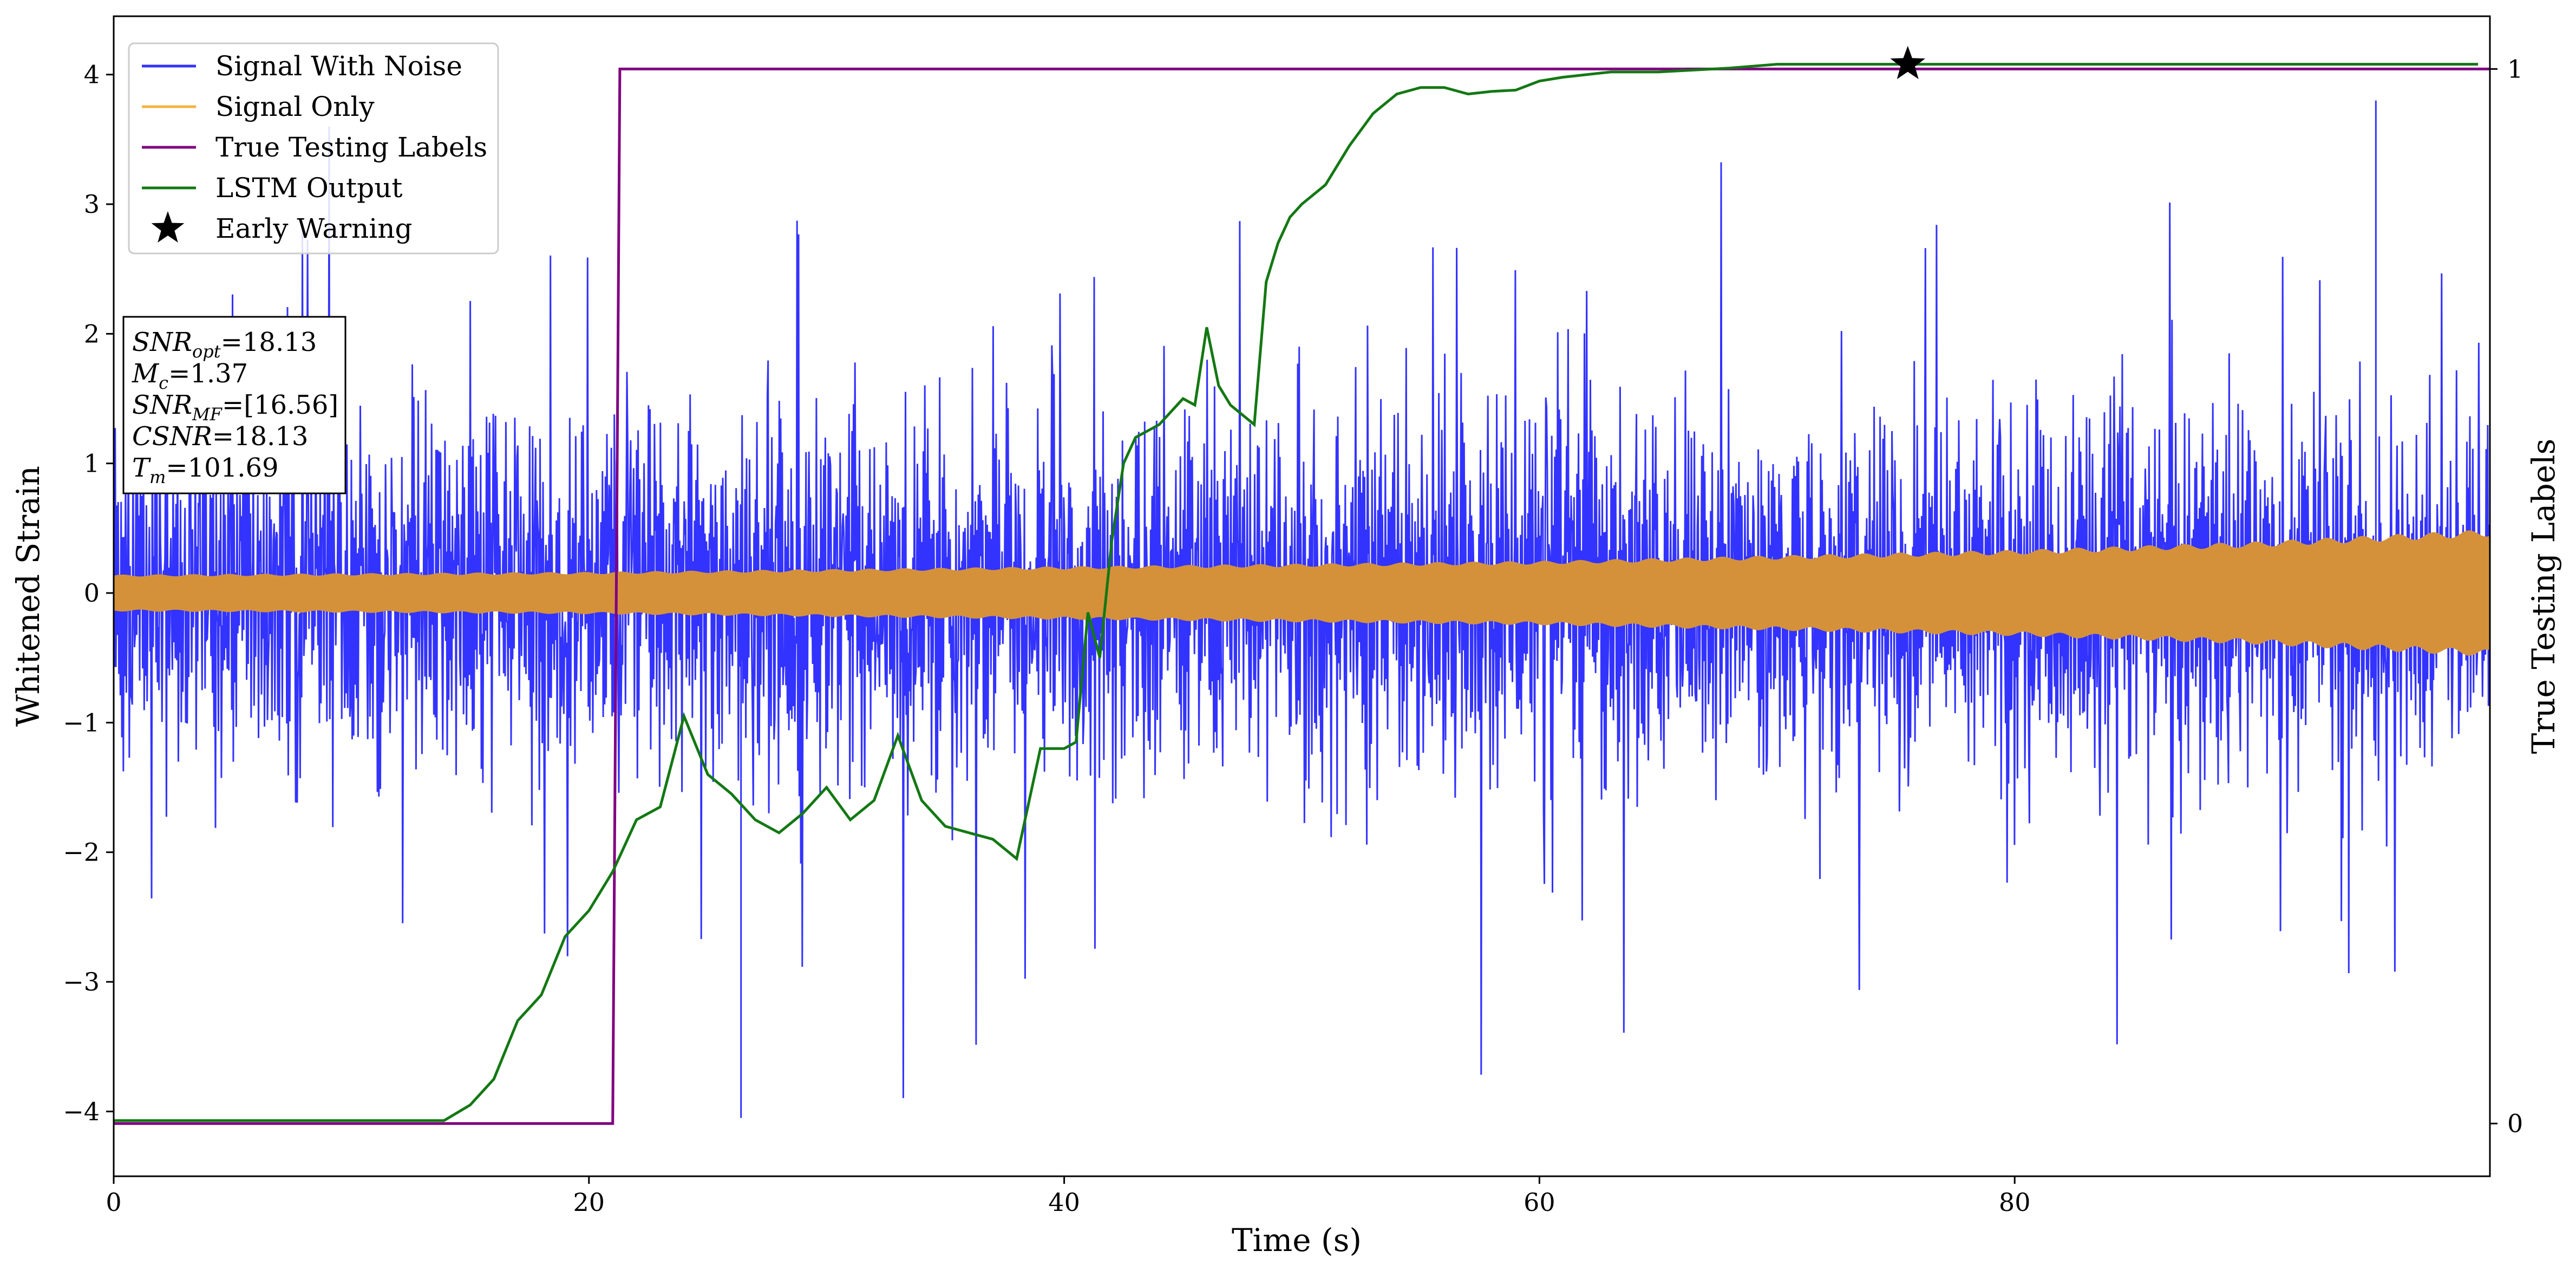 The width and height of the screenshot is (2576, 1277). What do you see at coordinates (92, 463) in the screenshot?
I see `y-tick-label: 1` at bounding box center [92, 463].